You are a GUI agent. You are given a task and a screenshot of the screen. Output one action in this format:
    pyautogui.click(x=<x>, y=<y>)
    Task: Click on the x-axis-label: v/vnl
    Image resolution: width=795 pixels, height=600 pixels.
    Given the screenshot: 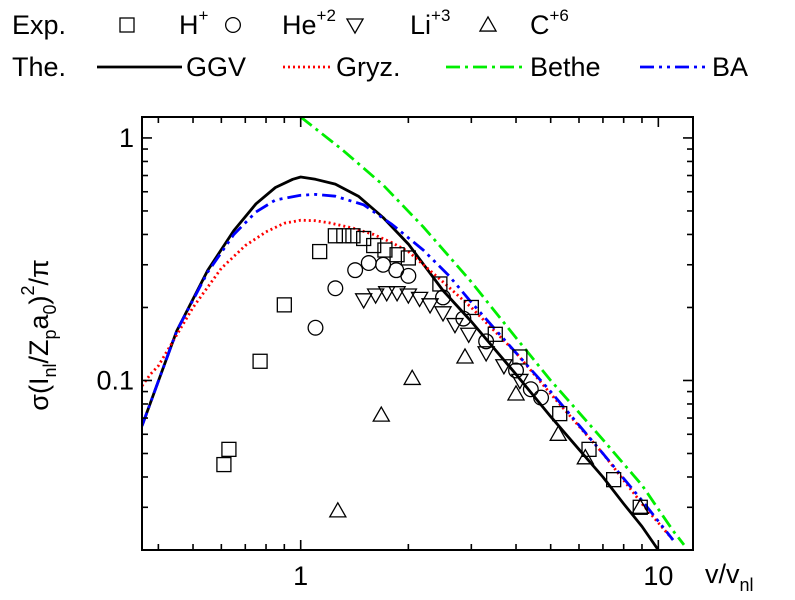 What is the action you would take?
    pyautogui.click(x=729, y=577)
    